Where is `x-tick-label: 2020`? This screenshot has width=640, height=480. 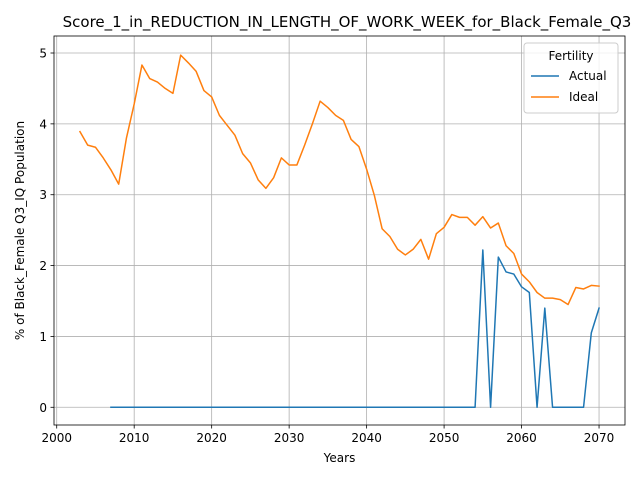 x-tick-label: 2020 is located at coordinates (211, 438).